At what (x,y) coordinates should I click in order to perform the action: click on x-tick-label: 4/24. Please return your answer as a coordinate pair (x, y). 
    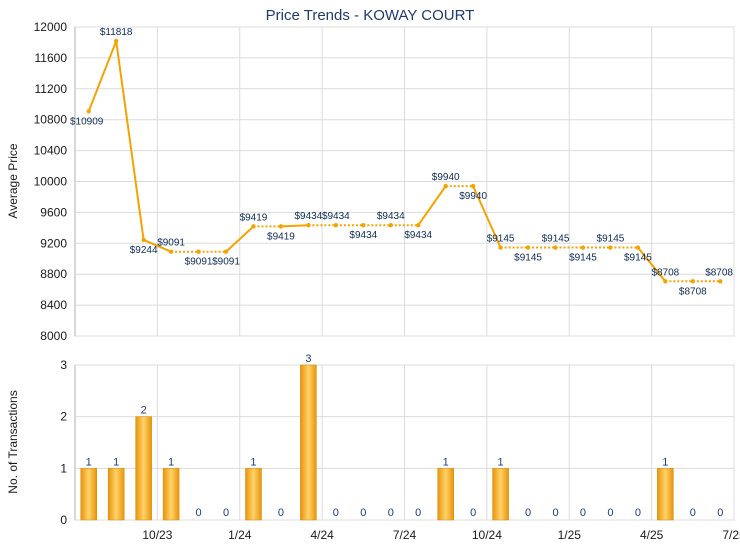
    Looking at the image, I should click on (322, 535).